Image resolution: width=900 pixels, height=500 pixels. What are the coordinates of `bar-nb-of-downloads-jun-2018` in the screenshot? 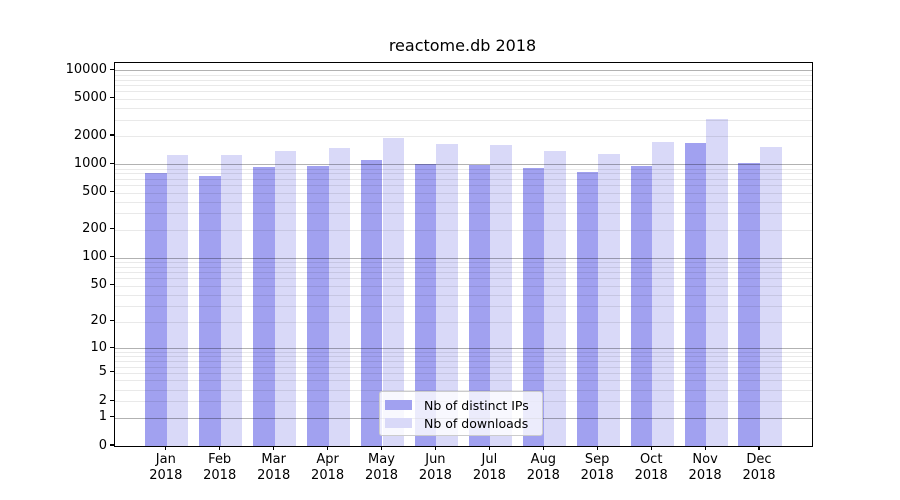 It's located at (447, 294).